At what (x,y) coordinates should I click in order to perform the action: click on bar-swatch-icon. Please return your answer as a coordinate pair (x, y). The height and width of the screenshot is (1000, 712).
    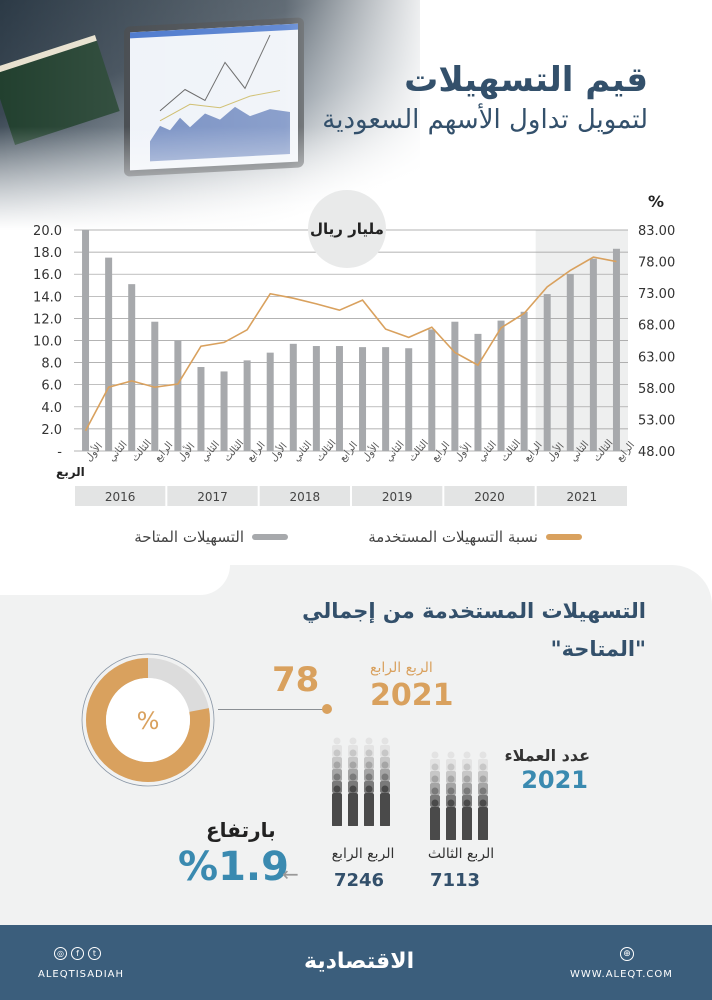
    Looking at the image, I should click on (270, 537).